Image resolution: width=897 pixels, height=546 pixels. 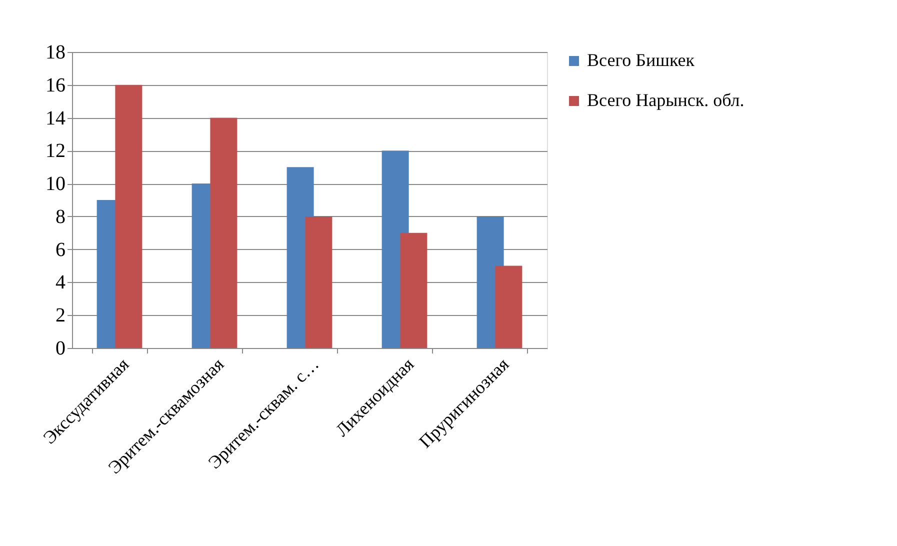 What do you see at coordinates (61, 315) in the screenshot?
I see `y-tick-label: 2` at bounding box center [61, 315].